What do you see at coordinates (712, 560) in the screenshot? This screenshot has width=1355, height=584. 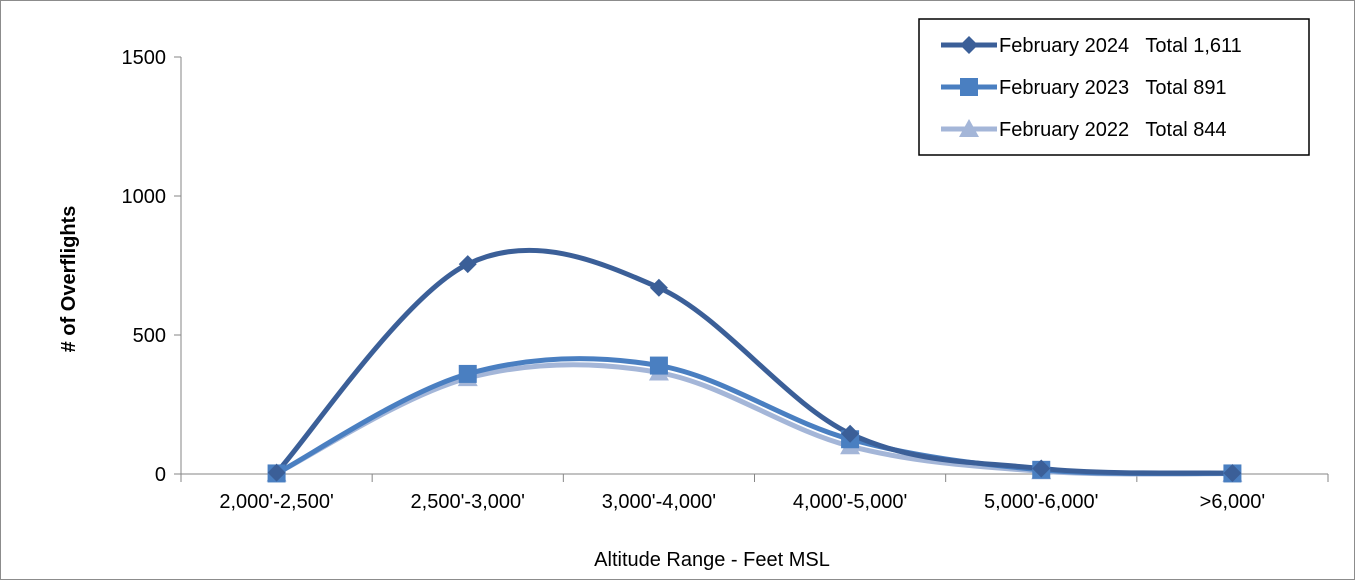 I see `x-axis-title: Altitude Range - Feet MSL` at bounding box center [712, 560].